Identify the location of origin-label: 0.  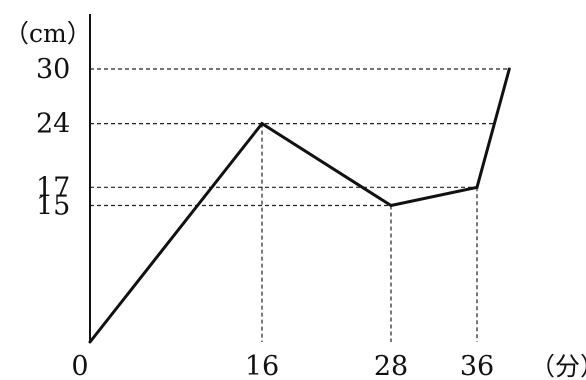
(79, 365).